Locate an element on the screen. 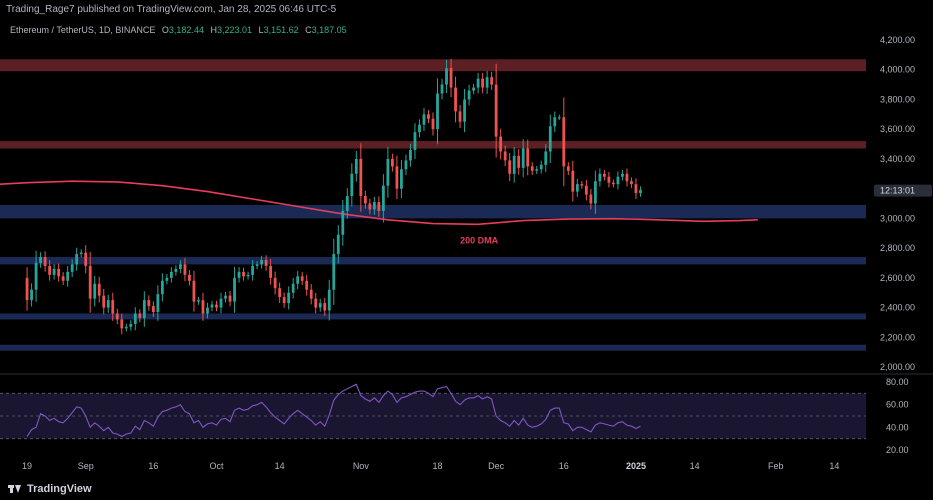 This screenshot has height=500, width=933. tradingview-logo-icon is located at coordinates (15, 489).